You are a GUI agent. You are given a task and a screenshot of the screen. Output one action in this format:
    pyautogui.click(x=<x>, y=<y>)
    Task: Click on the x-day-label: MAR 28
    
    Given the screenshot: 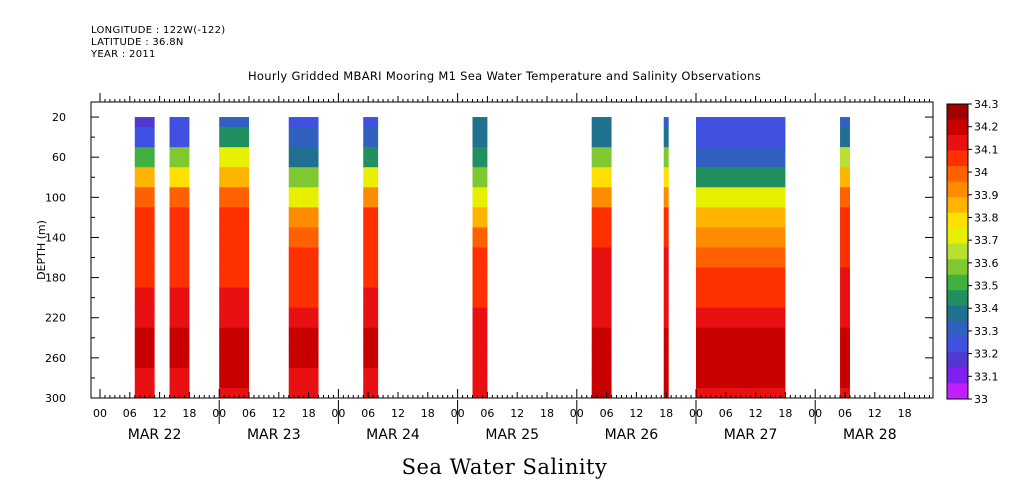 What is the action you would take?
    pyautogui.click(x=870, y=435)
    